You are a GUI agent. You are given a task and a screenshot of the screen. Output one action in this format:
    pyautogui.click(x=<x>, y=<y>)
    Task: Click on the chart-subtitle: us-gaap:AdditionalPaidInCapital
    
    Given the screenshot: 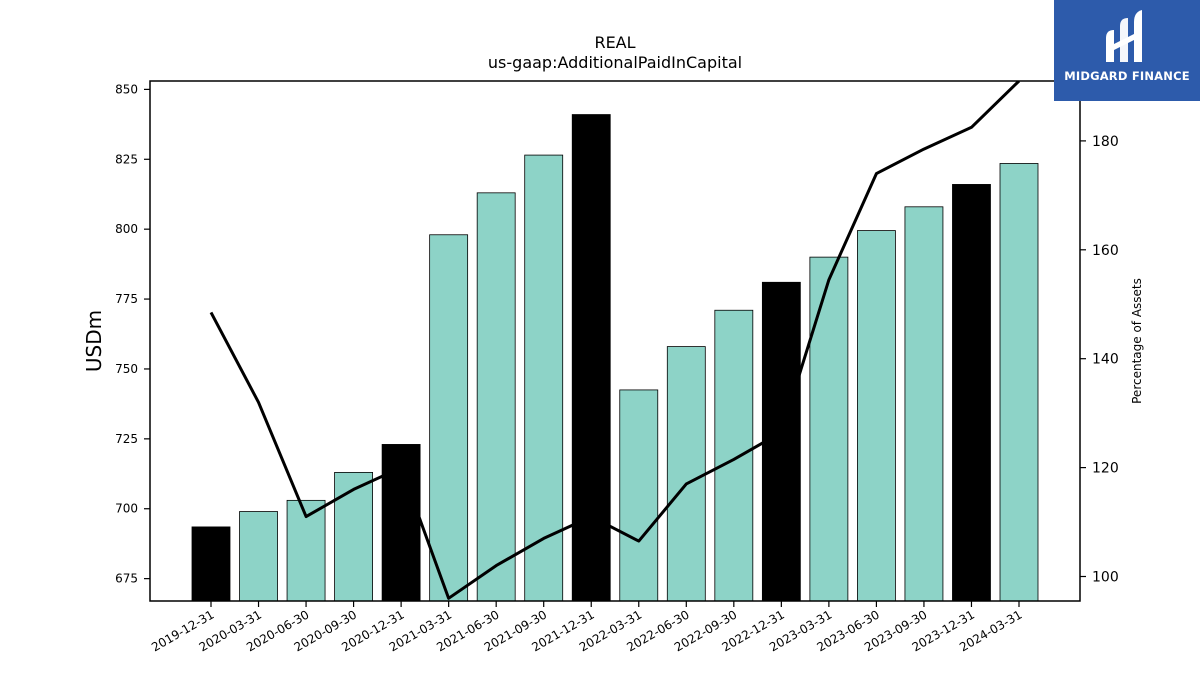 What is the action you would take?
    pyautogui.click(x=615, y=62)
    